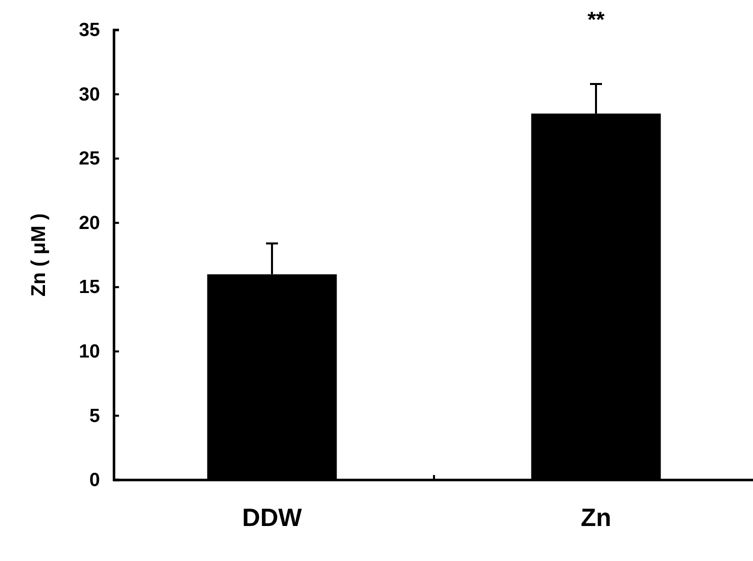  Describe the element at coordinates (89, 223) in the screenshot. I see `y-tick-label: 20` at that location.